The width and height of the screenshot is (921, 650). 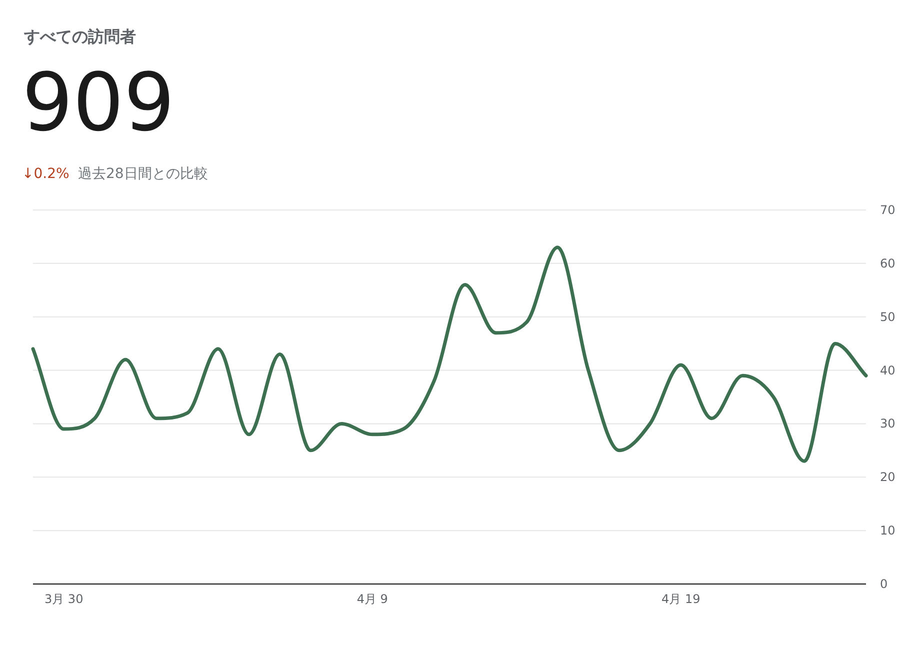 I want to click on text: 過去28日間との比較, so click(x=143, y=174).